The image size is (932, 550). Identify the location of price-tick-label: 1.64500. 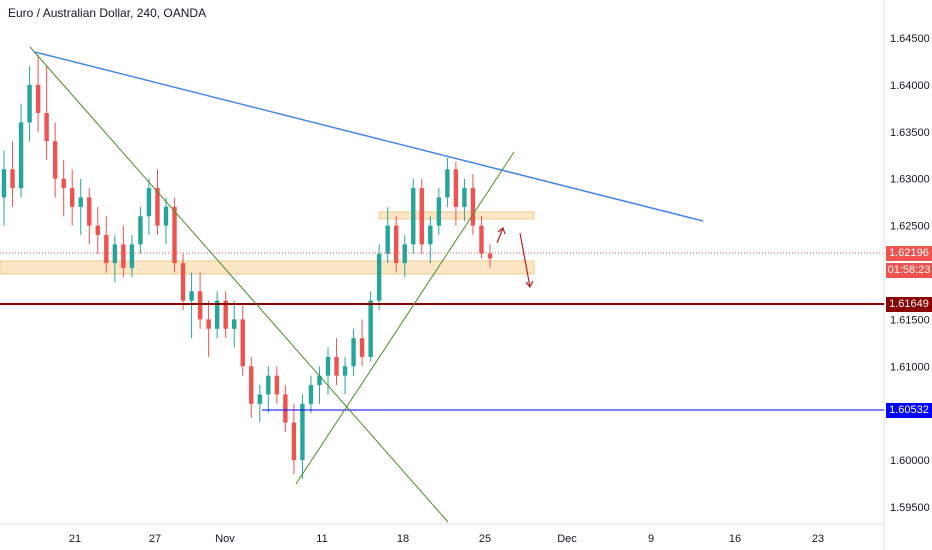
(910, 39).